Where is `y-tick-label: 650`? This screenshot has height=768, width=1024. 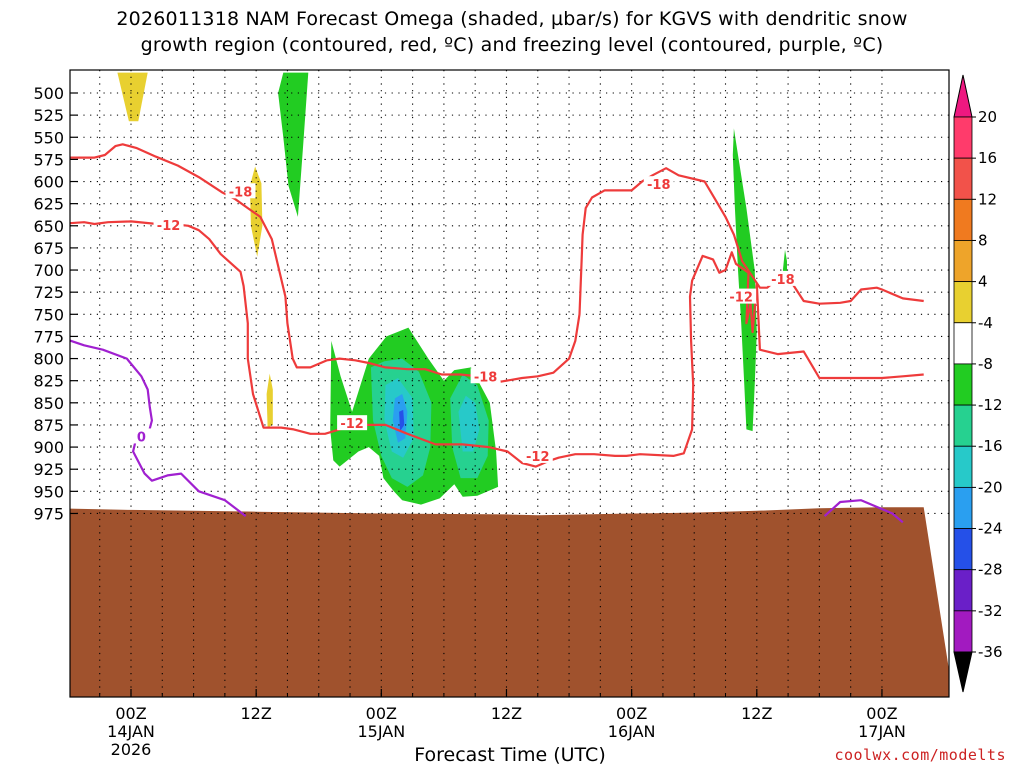 y-tick-label: 650 is located at coordinates (48, 226).